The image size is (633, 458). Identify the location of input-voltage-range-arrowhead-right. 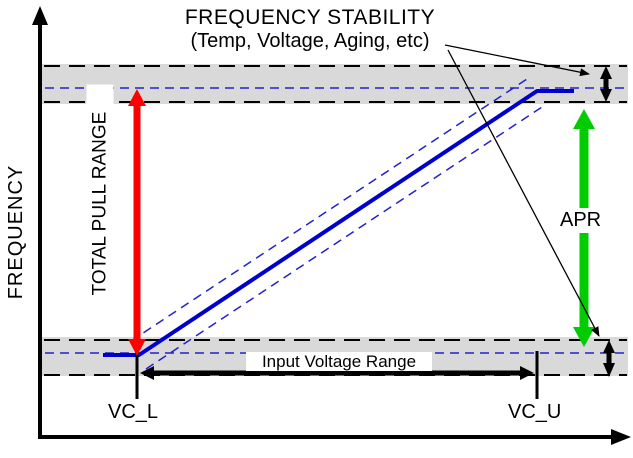
(527, 373).